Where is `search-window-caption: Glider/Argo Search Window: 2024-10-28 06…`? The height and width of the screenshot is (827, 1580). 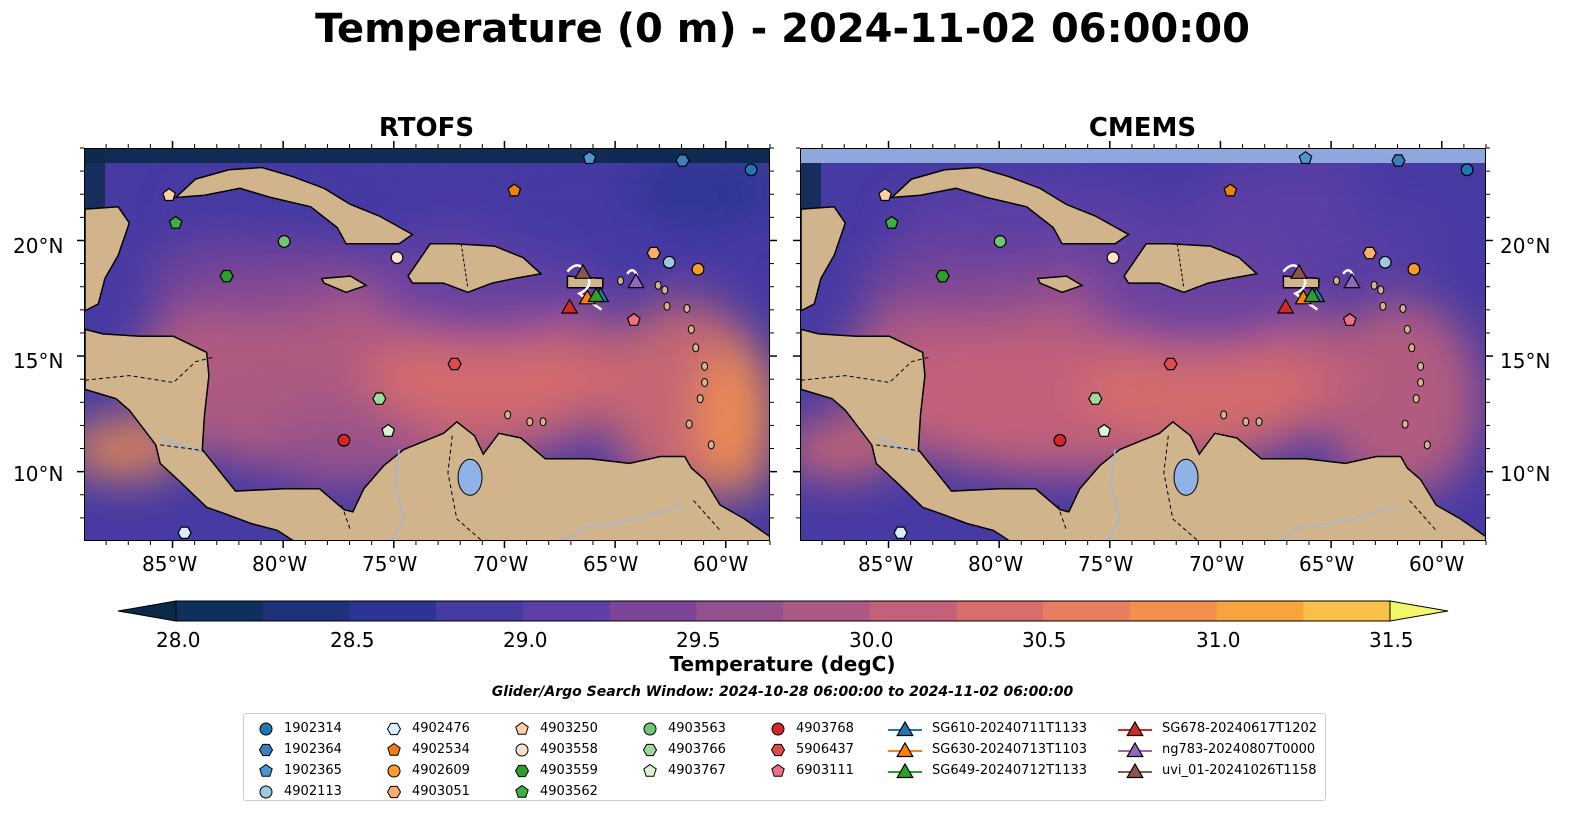
search-window-caption: Glider/Argo Search Window: 2024-10-28 06… is located at coordinates (782, 692).